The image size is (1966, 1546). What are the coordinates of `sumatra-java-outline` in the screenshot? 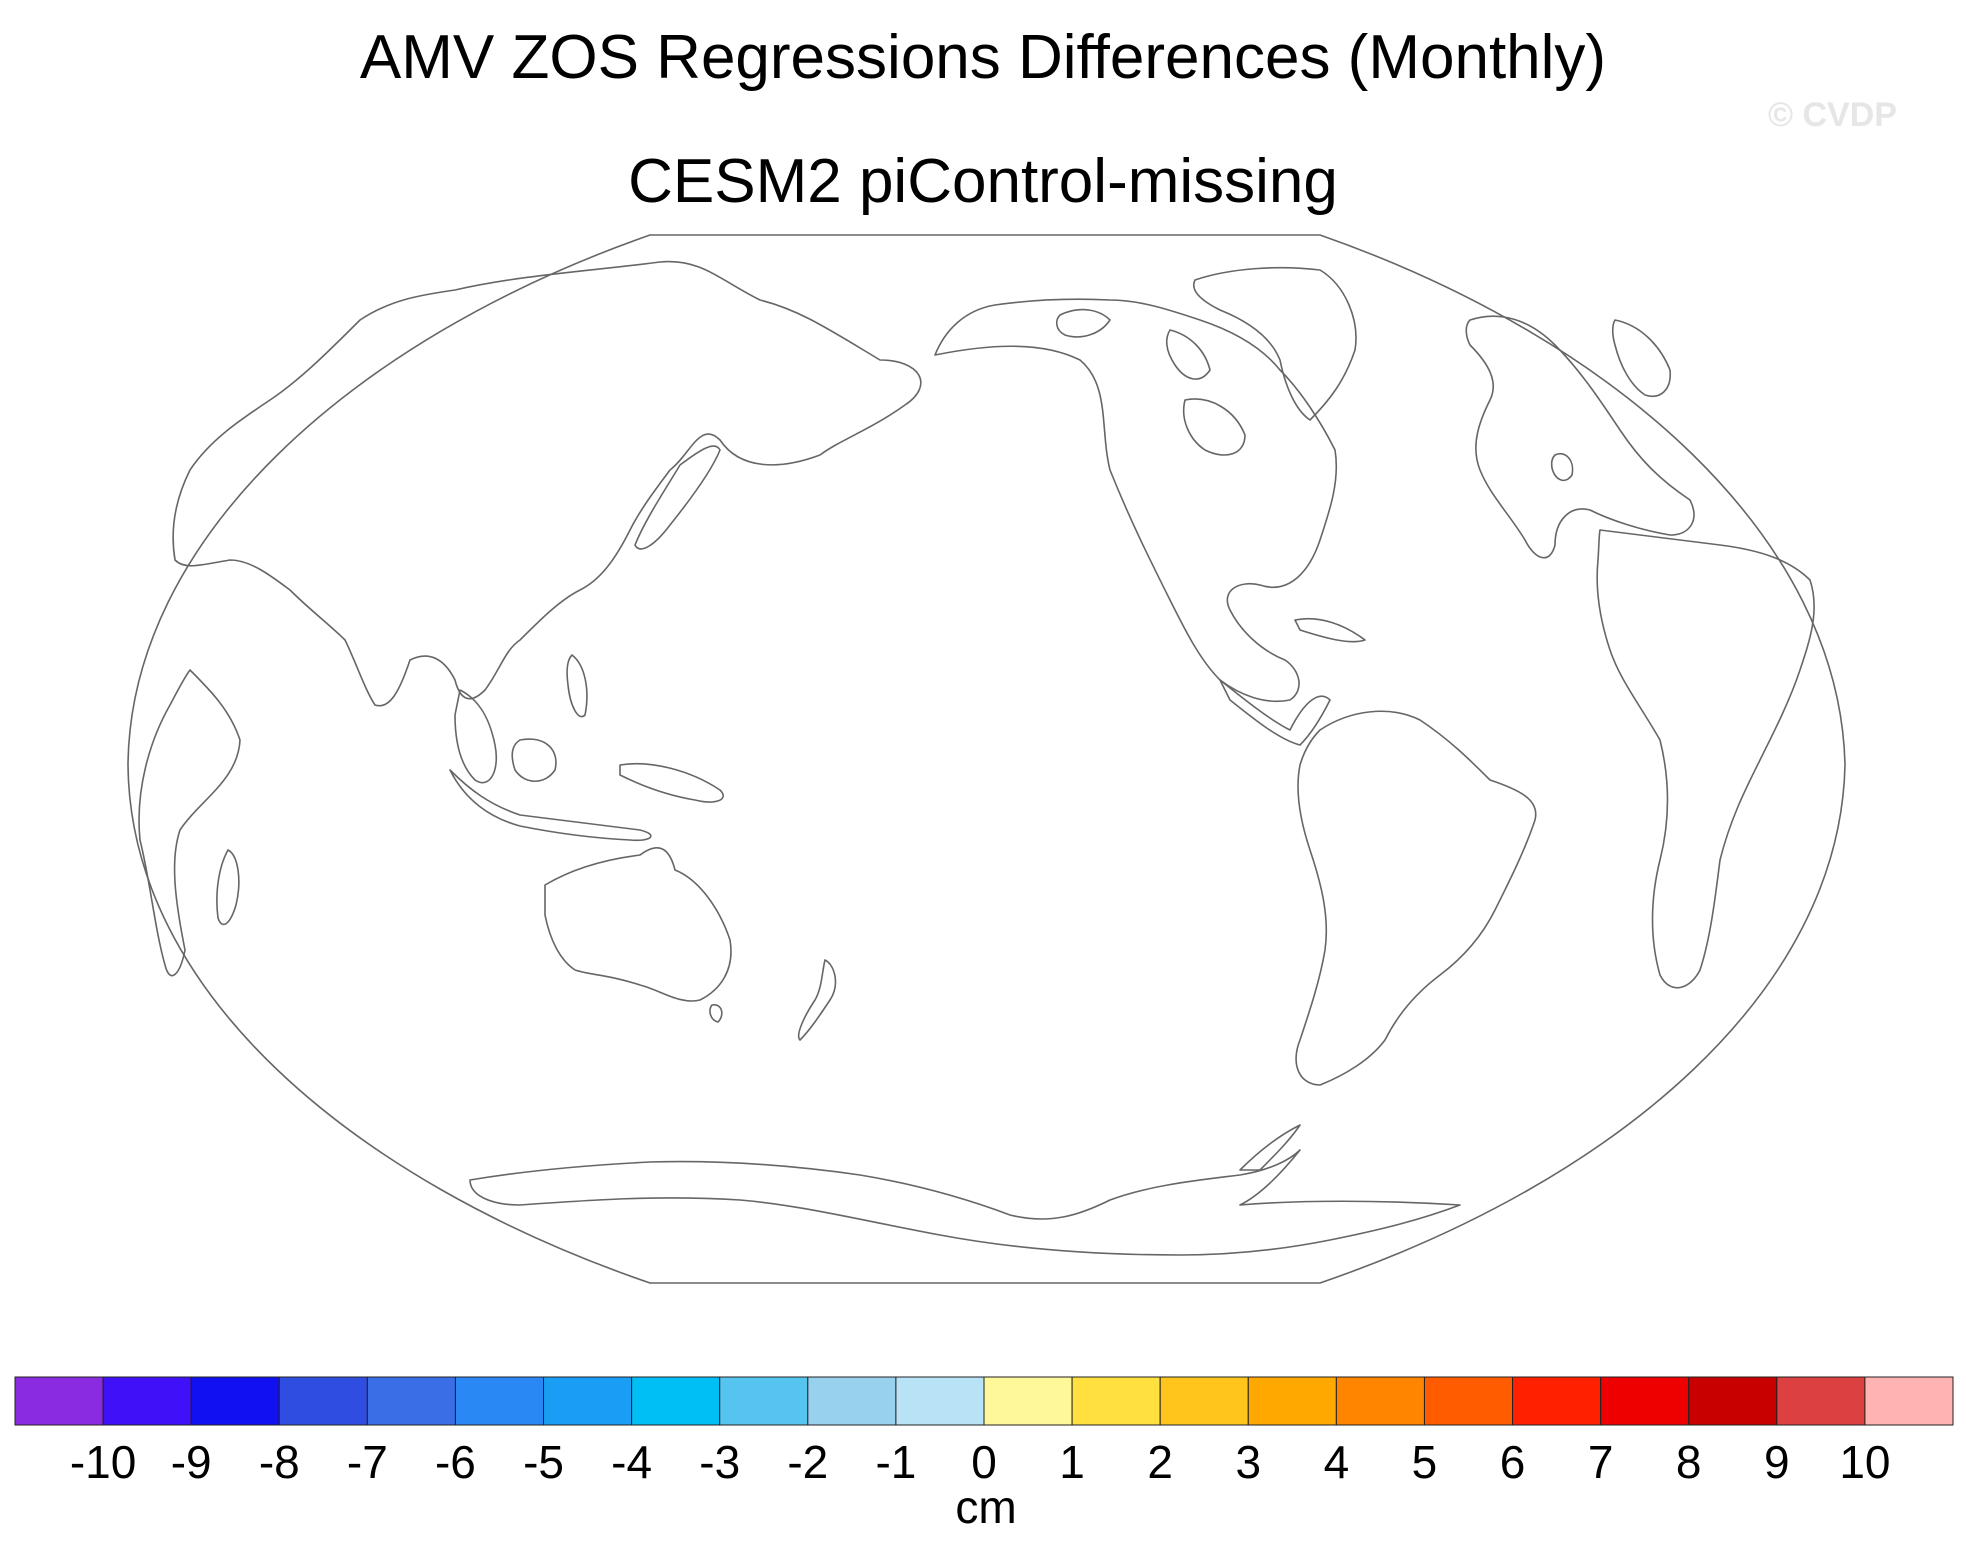 It's located at (550, 805).